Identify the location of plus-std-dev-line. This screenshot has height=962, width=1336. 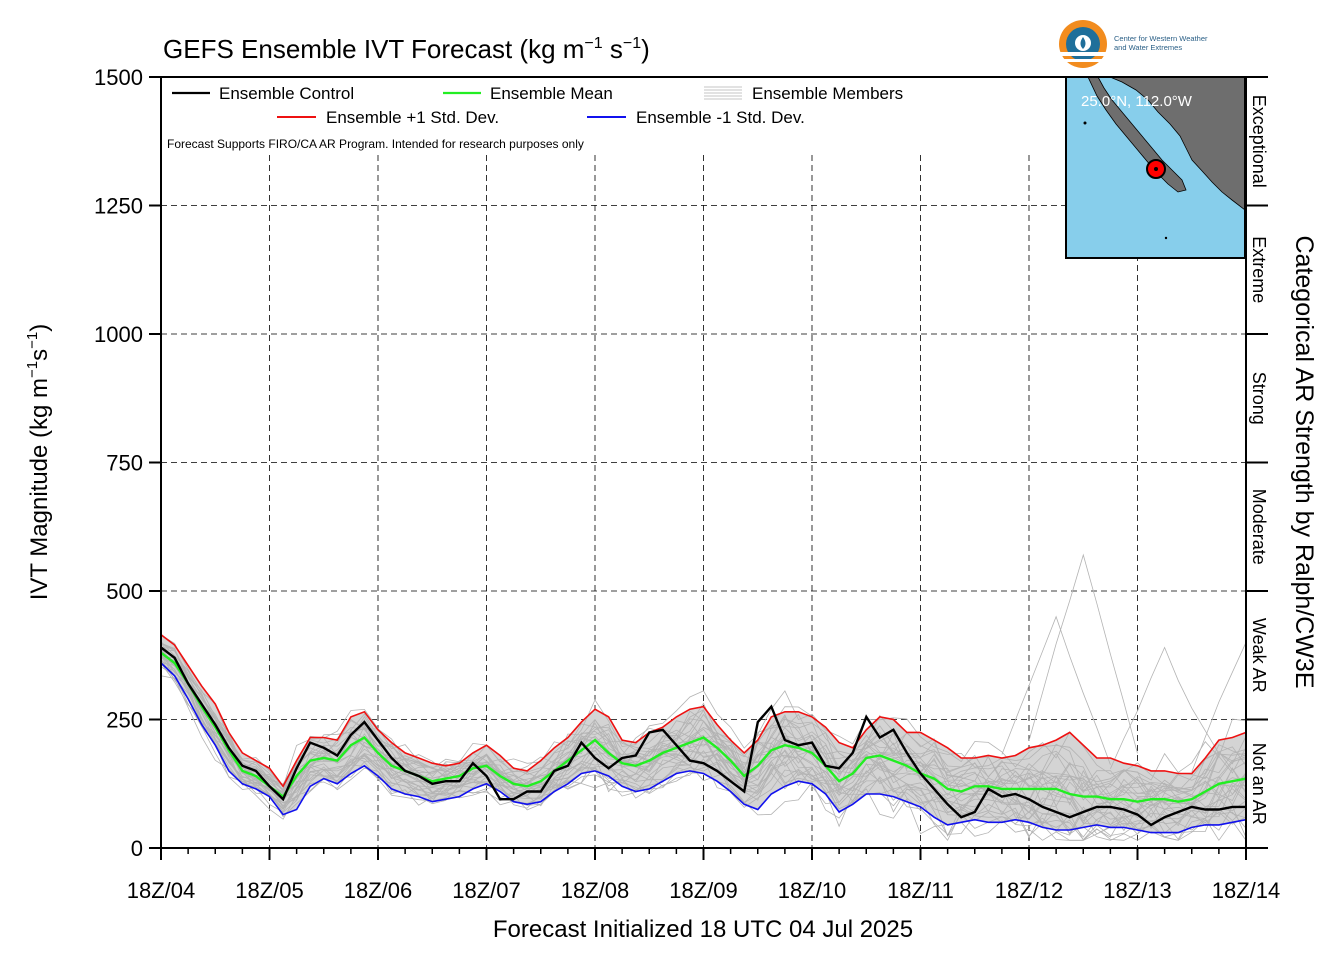
(703, 711).